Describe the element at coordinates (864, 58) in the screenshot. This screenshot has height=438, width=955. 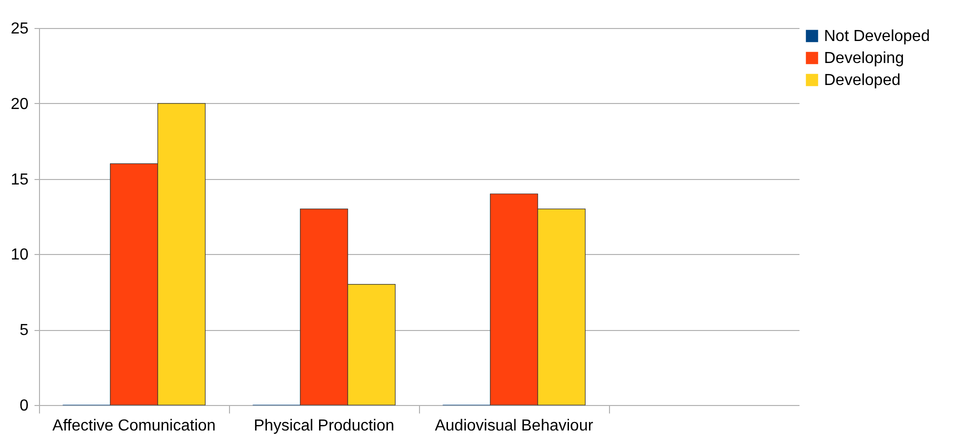
I see `legend-label: Developing` at that location.